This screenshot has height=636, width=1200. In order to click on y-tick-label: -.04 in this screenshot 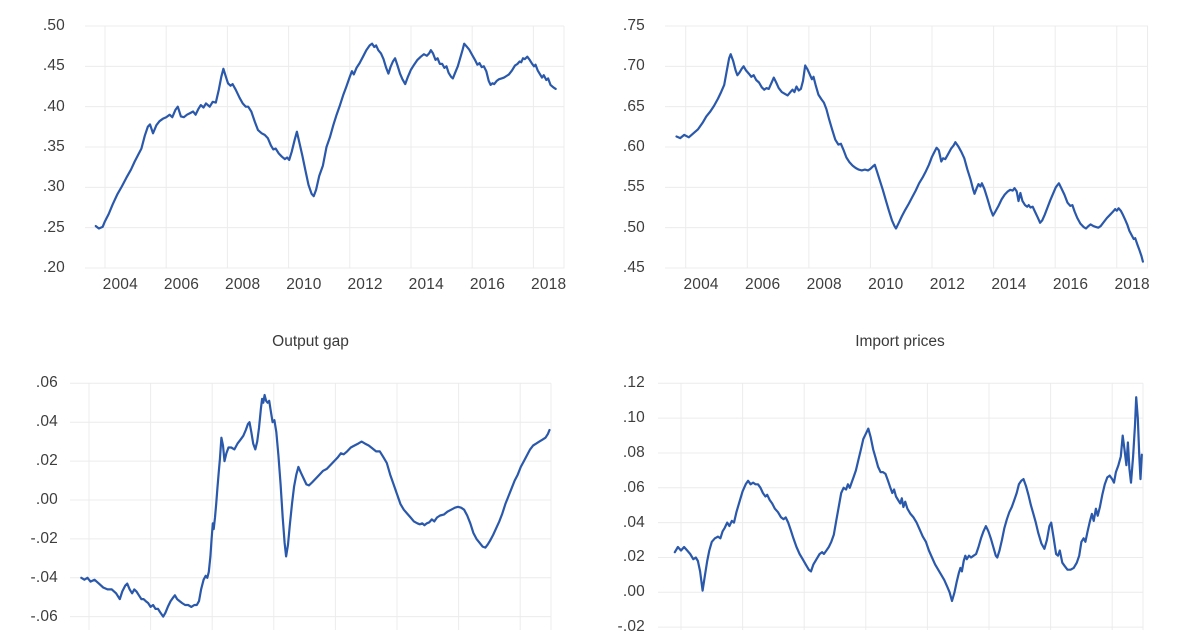, I will do `click(44, 577)`.